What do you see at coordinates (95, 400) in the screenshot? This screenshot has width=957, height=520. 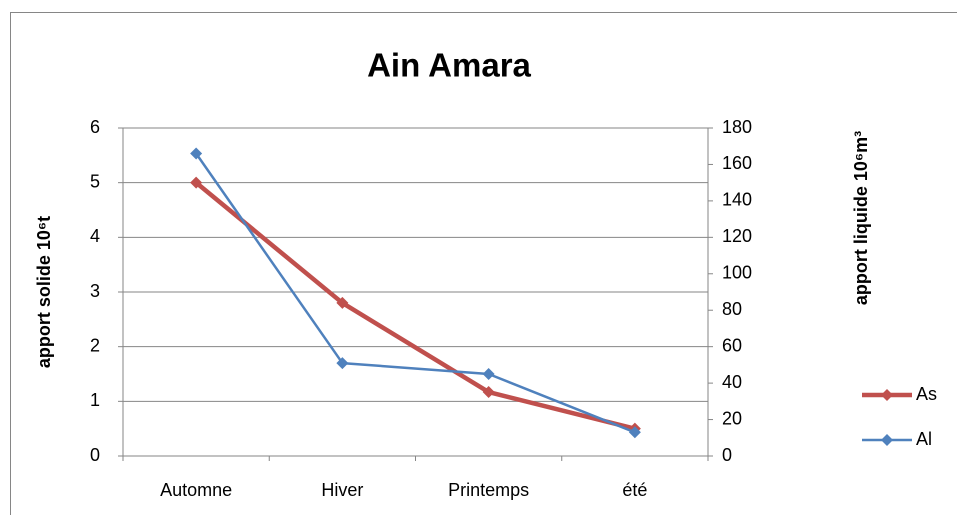 I see `y-tick-label: 1` at bounding box center [95, 400].